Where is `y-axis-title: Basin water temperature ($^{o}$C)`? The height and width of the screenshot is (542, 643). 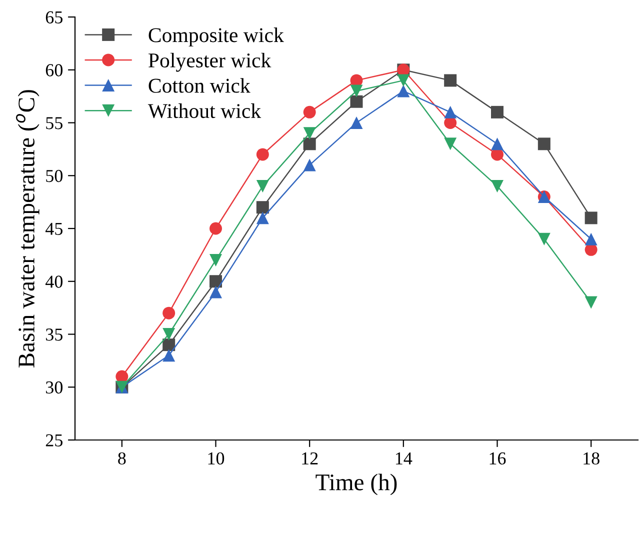 y-axis-title: Basin water temperature ($^{o}$C) is located at coordinates (28, 229).